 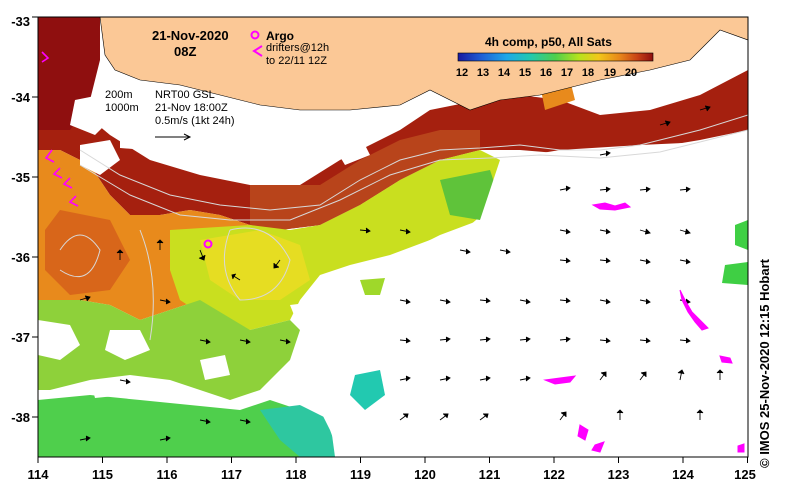 What do you see at coordinates (39, 474) in the screenshot?
I see `x-tick-114: 114` at bounding box center [39, 474].